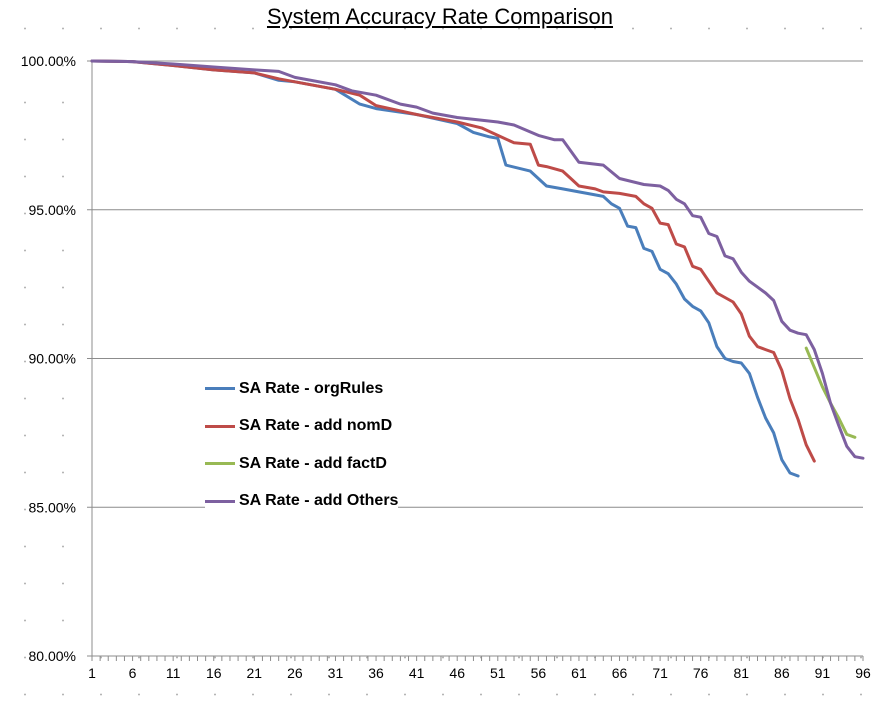 This screenshot has height=704, width=880. I want to click on y-tick-label: 95.00%, so click(52, 210).